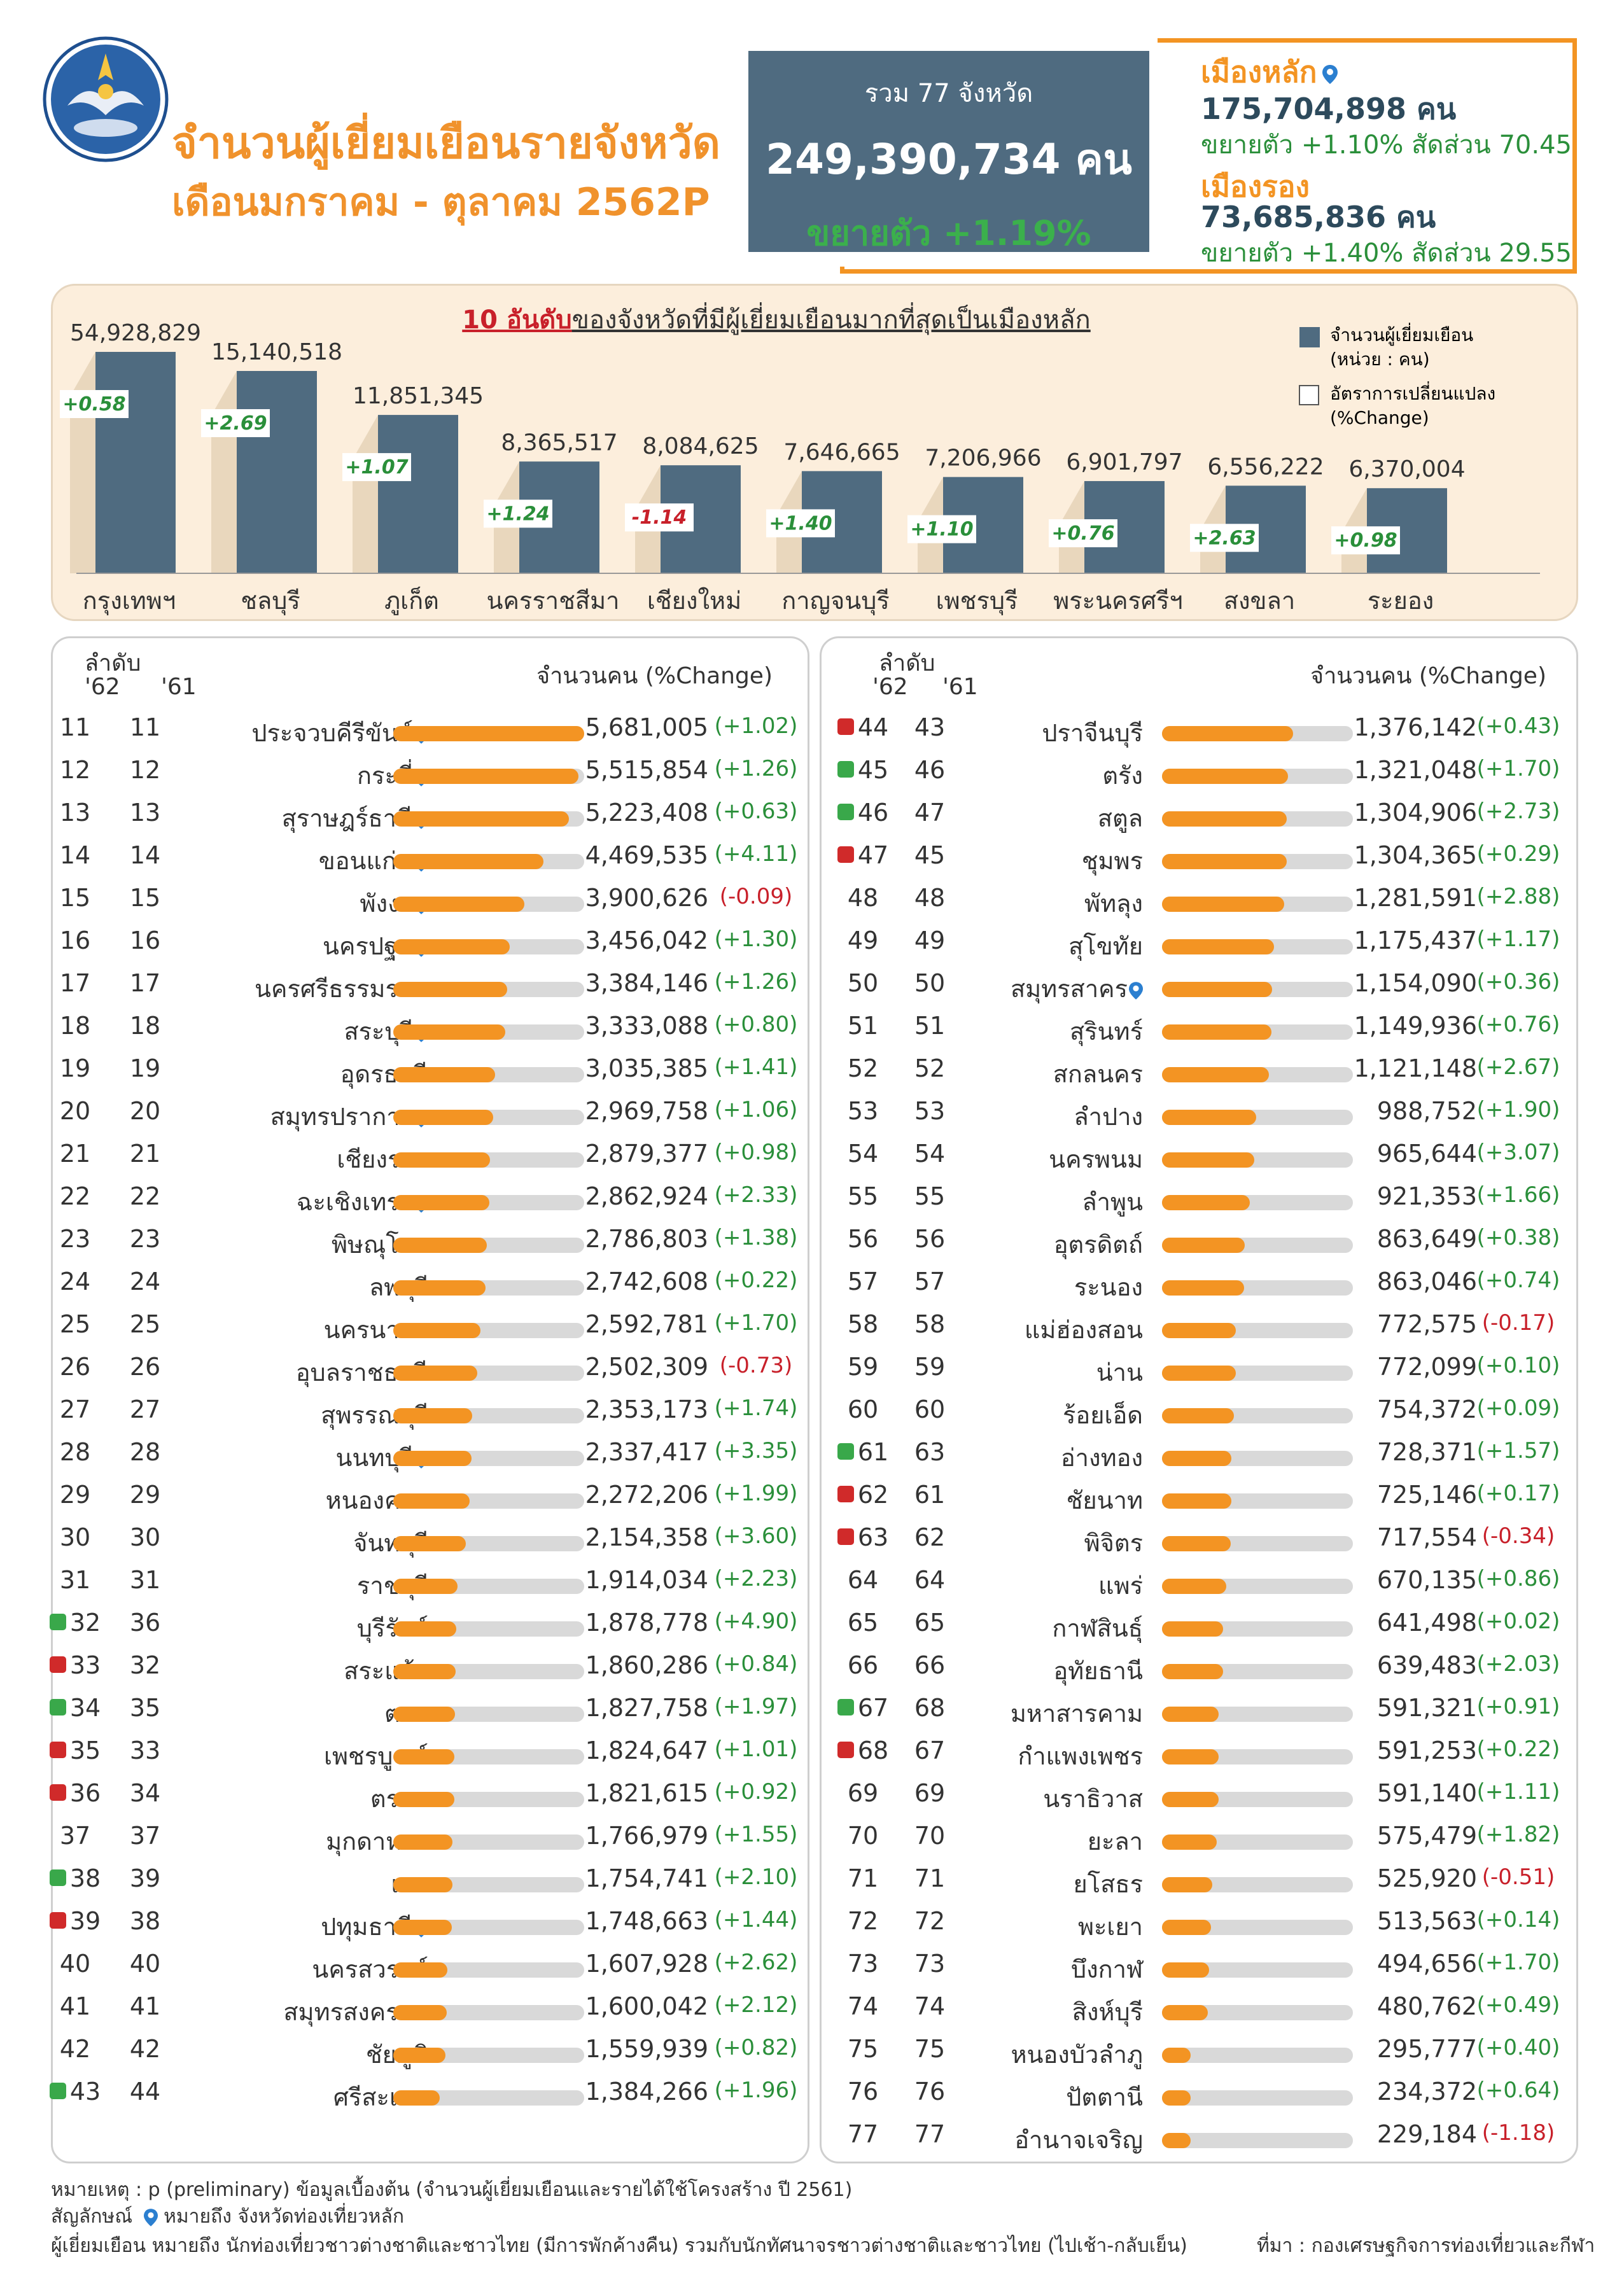 This screenshot has height=2278, width=1624. I want to click on percent-change: (+2.67), so click(1518, 1067).